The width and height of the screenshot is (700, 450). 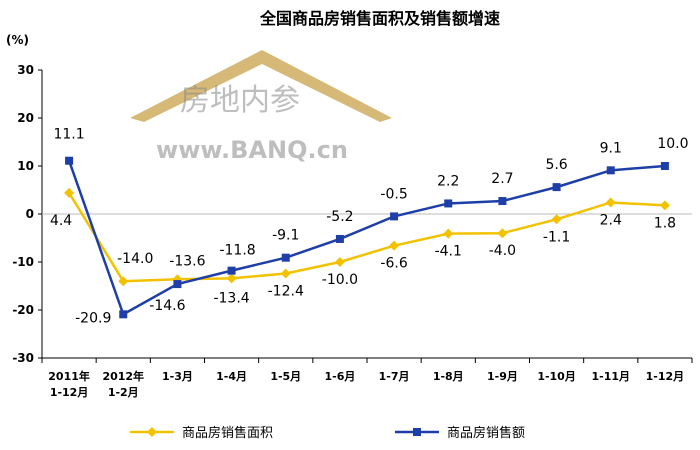 I want to click on data-label: -20.9, so click(x=93, y=318).